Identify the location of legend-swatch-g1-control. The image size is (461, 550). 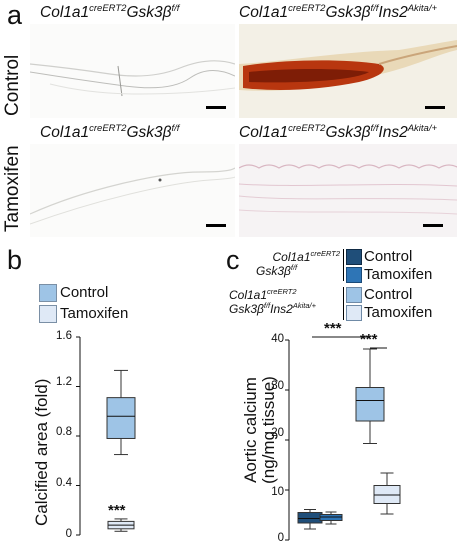
(354, 257).